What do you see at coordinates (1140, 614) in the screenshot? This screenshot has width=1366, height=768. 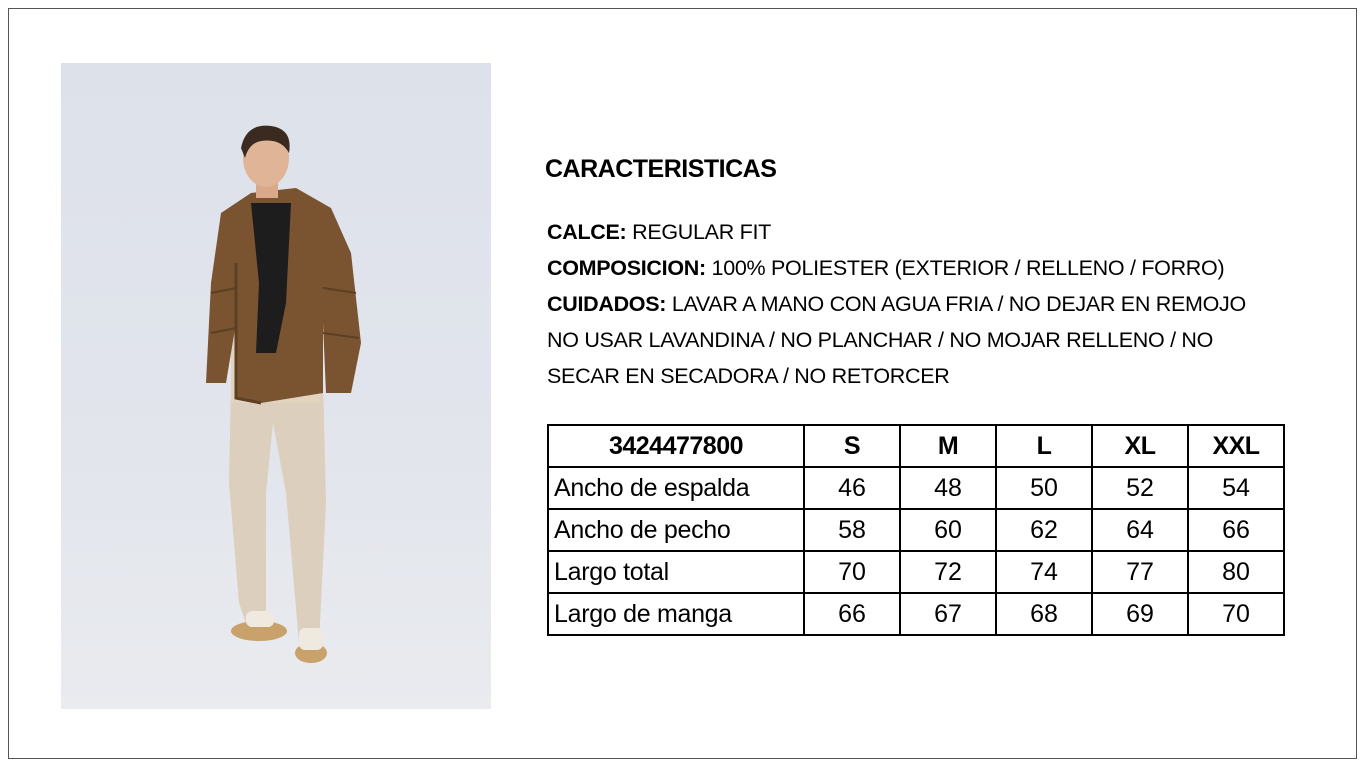 I see `table-cell: 69` at bounding box center [1140, 614].